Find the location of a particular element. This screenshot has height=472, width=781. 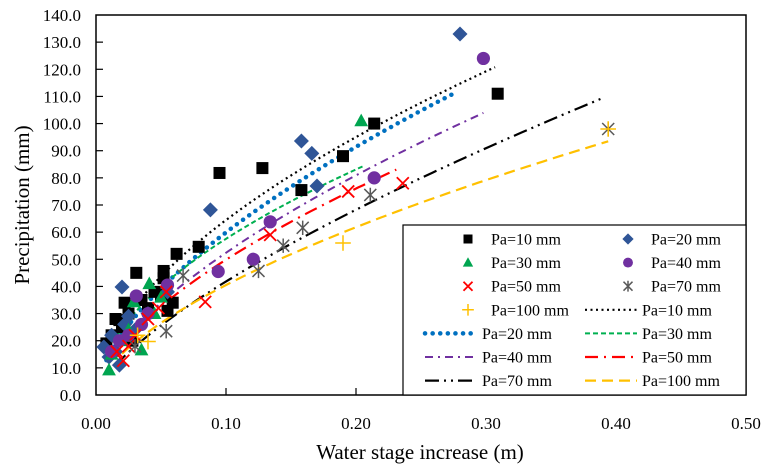

legend-label: Pa=100 mm is located at coordinates (681, 381).